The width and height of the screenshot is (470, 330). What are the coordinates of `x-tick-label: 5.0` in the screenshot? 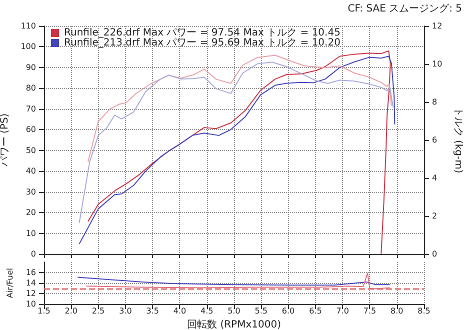 It's located at (234, 311).